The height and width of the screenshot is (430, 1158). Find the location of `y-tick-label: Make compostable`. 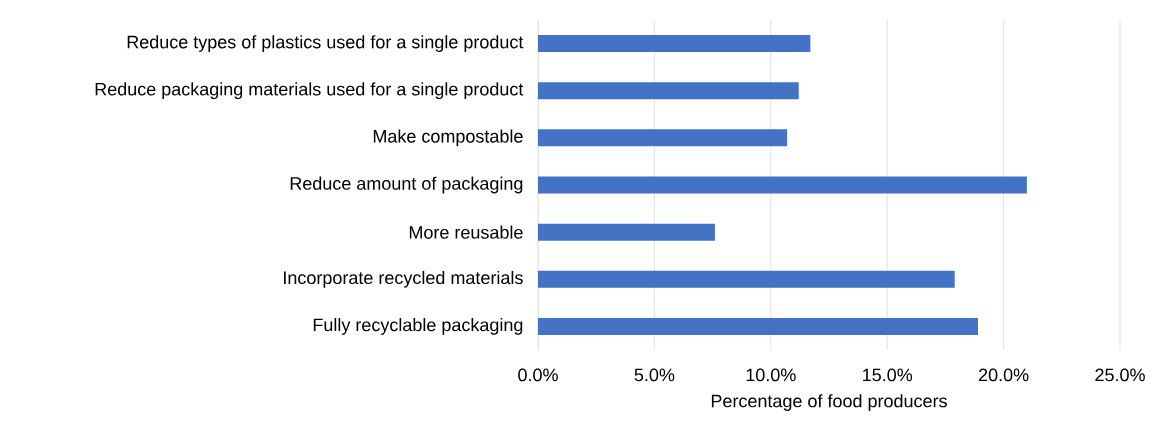

y-tick-label: Make compostable is located at coordinates (448, 138).